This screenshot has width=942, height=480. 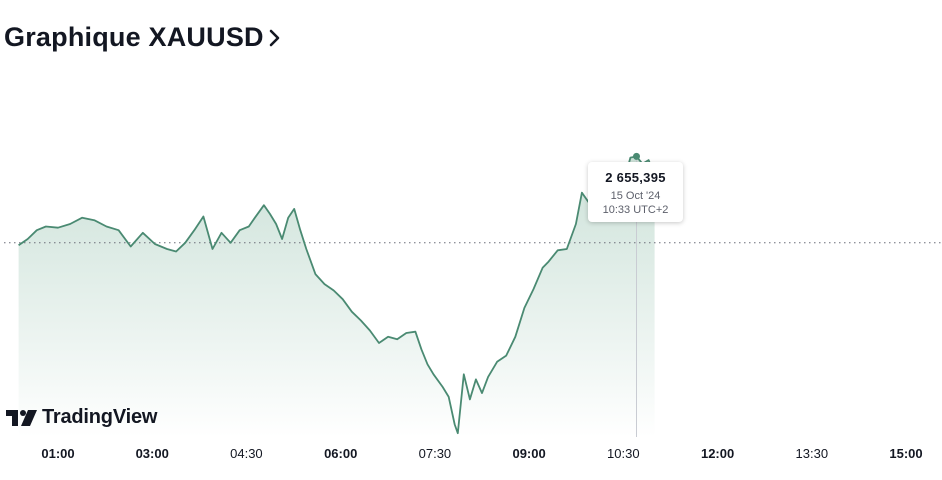 What do you see at coordinates (812, 453) in the screenshot?
I see `x-tick-label: 13:30` at bounding box center [812, 453].